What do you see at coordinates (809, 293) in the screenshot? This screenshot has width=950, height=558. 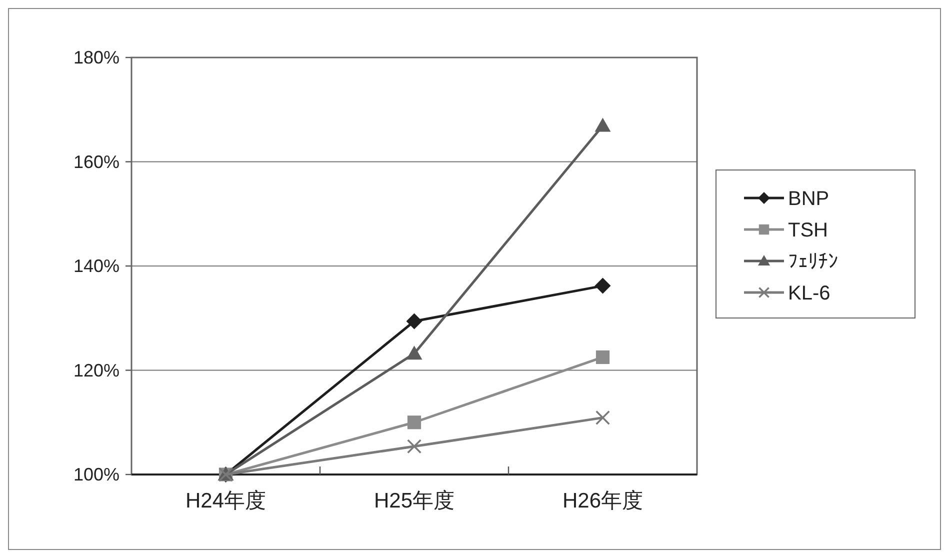 I see `legend-label: KL-6` at bounding box center [809, 293].